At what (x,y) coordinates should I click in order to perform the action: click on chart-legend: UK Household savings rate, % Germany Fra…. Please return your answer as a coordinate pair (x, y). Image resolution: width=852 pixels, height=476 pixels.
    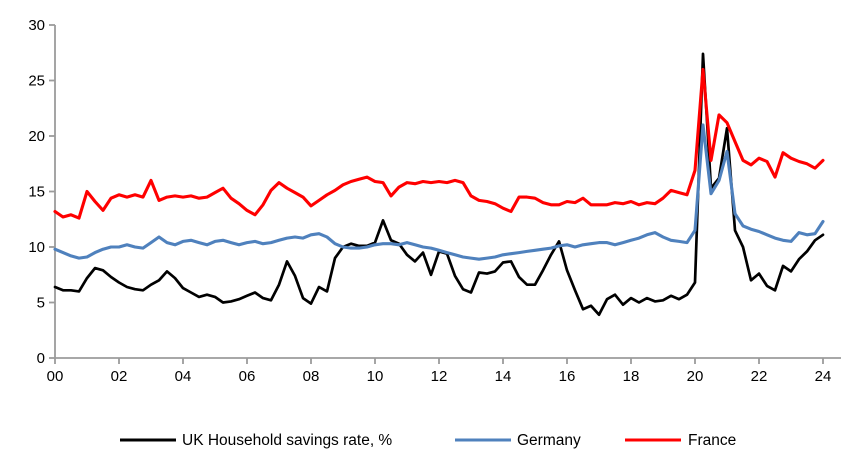
    Looking at the image, I should click on (428, 440).